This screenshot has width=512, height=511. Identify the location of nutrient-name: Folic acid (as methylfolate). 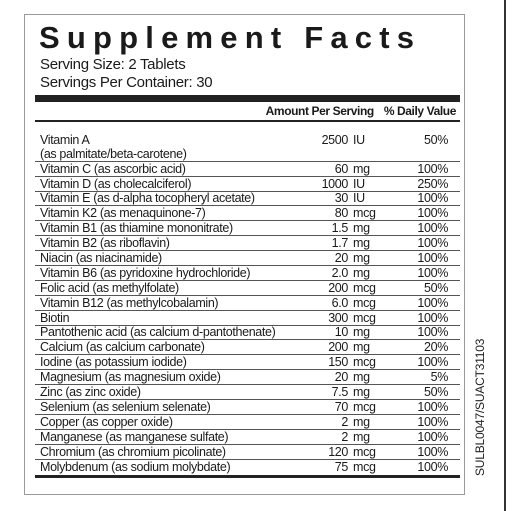
(109, 287).